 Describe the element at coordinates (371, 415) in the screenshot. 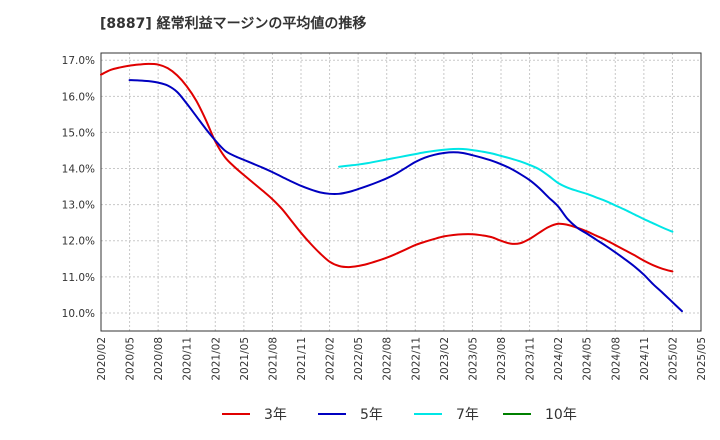

I see `legend-label: 5年` at that location.